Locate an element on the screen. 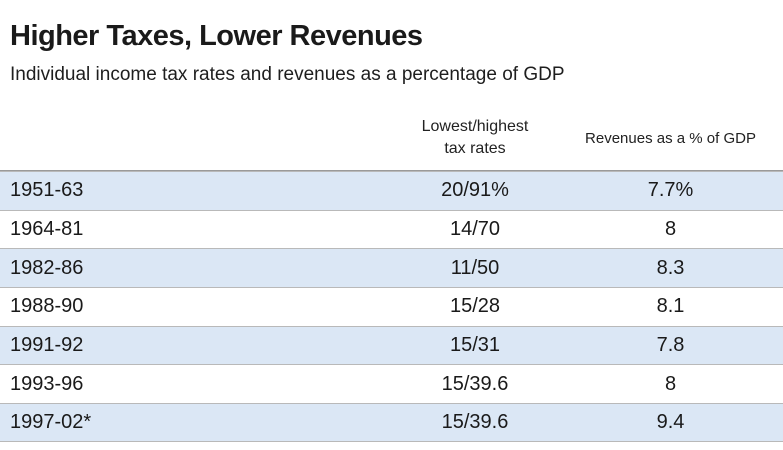 The height and width of the screenshot is (450, 783). table-row: 1951-63 20/91% 7.7% is located at coordinates (391, 190).